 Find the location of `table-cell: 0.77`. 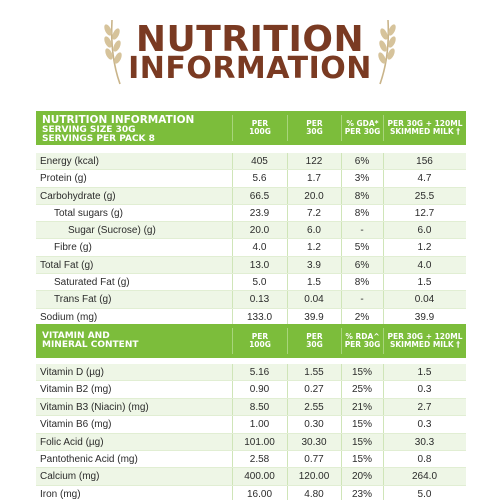

table-cell: 0.77 is located at coordinates (314, 459).